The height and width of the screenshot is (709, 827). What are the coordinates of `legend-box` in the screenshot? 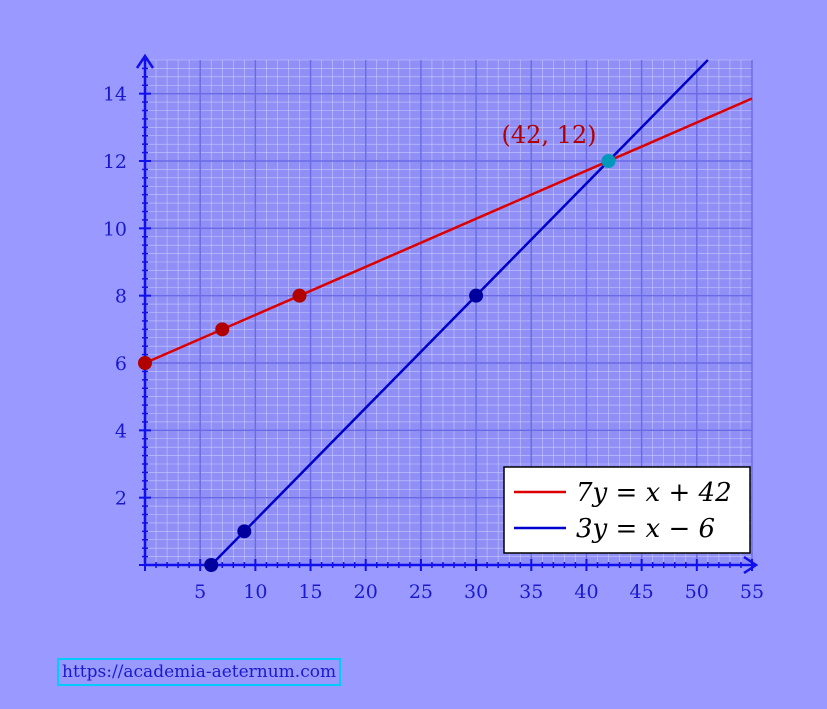 It's located at (627, 510).